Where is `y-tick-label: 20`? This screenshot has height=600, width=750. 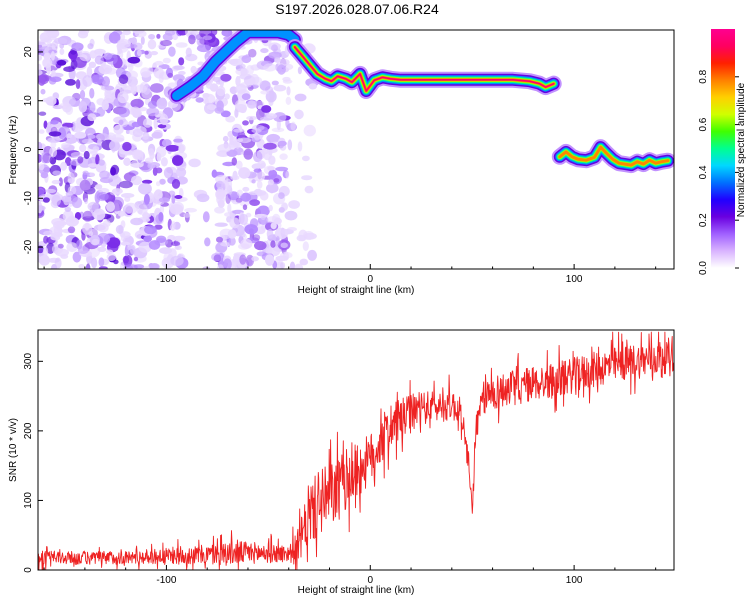
y-tick-label: 20 is located at coordinates (28, 52).